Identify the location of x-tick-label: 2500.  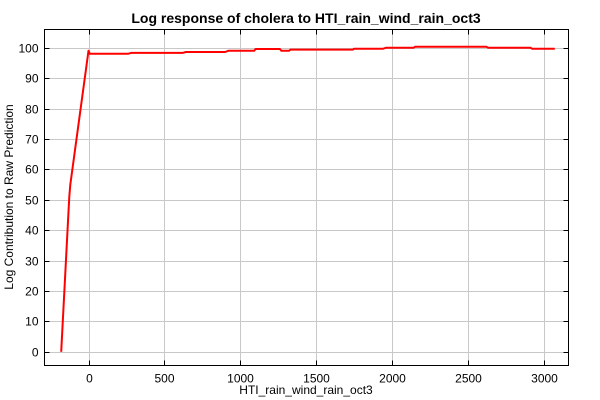
(468, 379).